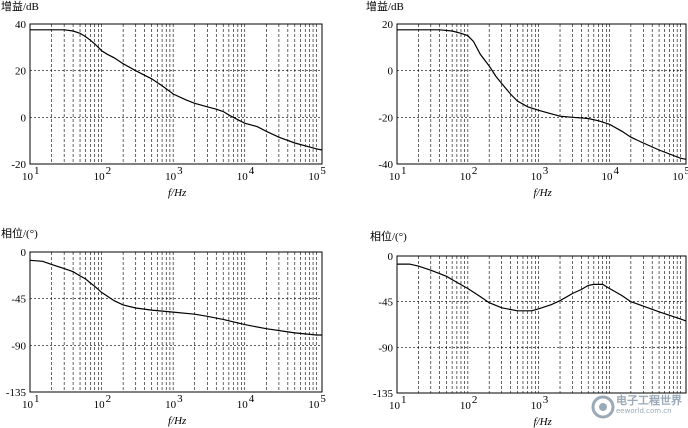 This screenshot has height=428, width=688. Describe the element at coordinates (385, 165) in the screenshot. I see `y-tick-label: -40` at that location.